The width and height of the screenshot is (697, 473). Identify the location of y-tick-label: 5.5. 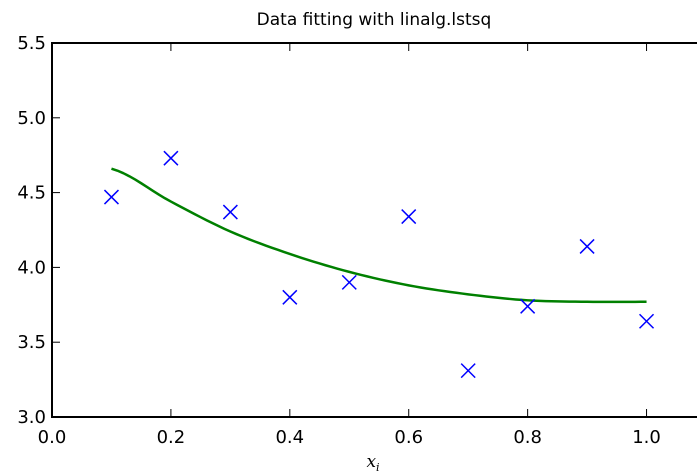
(31, 43).